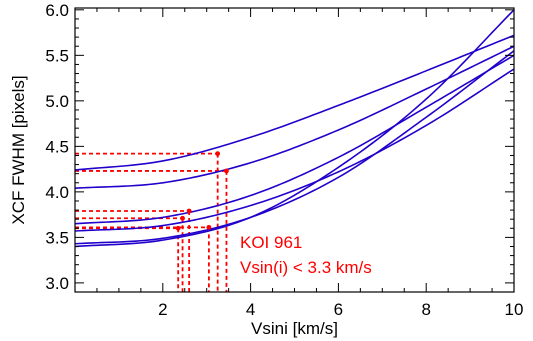 Image resolution: width=533 pixels, height=341 pixels. Describe the element at coordinates (338, 309) in the screenshot. I see `x-tick-label: 6` at that location.